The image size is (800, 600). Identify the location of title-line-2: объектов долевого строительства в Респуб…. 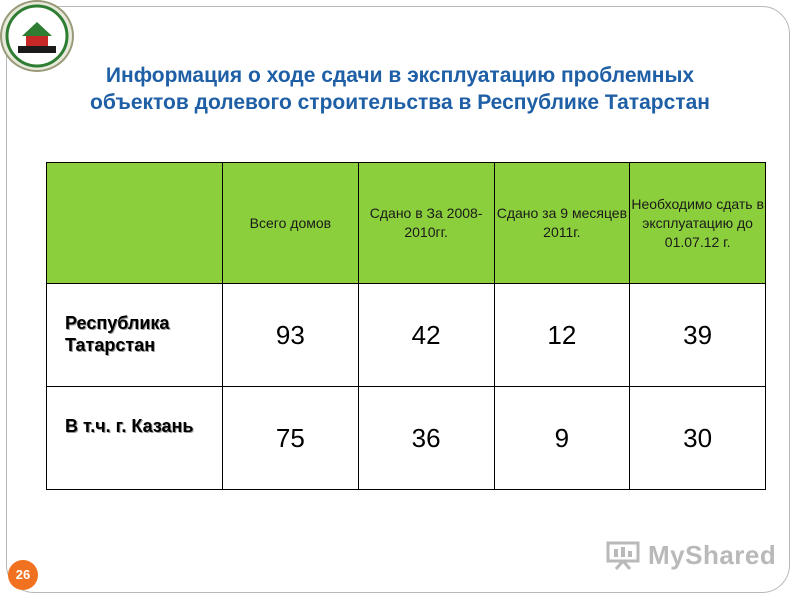
(400, 102).